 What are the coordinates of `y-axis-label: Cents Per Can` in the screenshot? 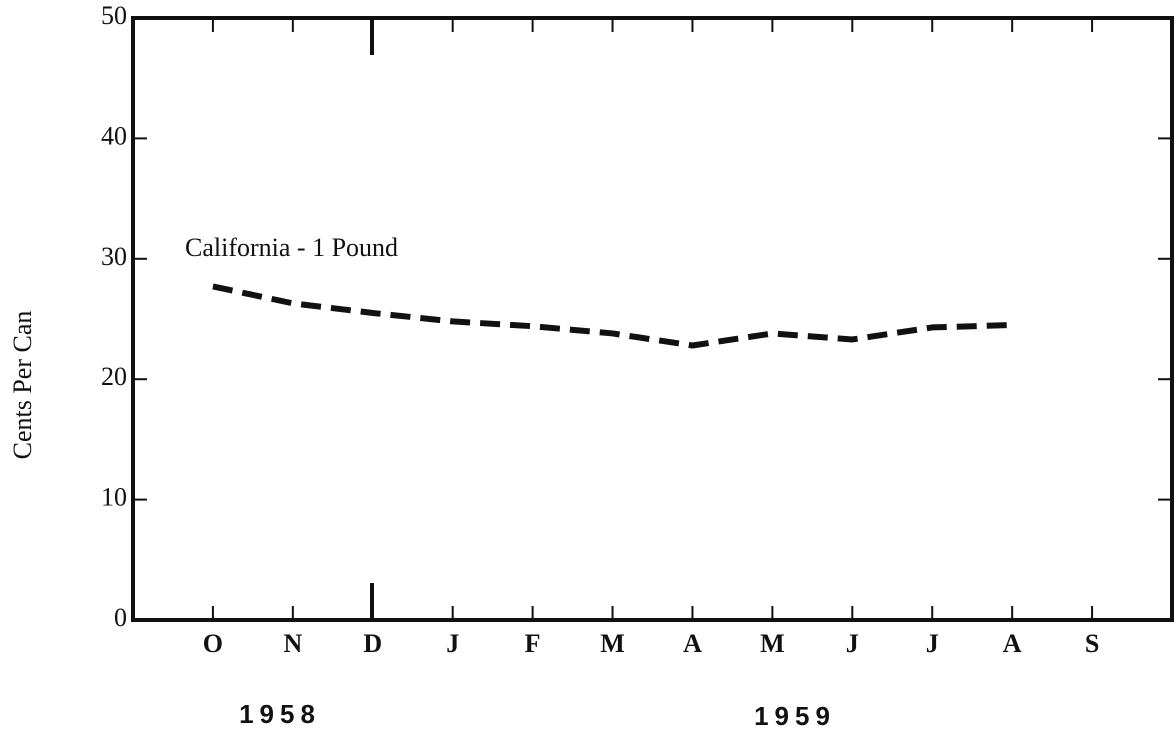 It's located at (22, 385).